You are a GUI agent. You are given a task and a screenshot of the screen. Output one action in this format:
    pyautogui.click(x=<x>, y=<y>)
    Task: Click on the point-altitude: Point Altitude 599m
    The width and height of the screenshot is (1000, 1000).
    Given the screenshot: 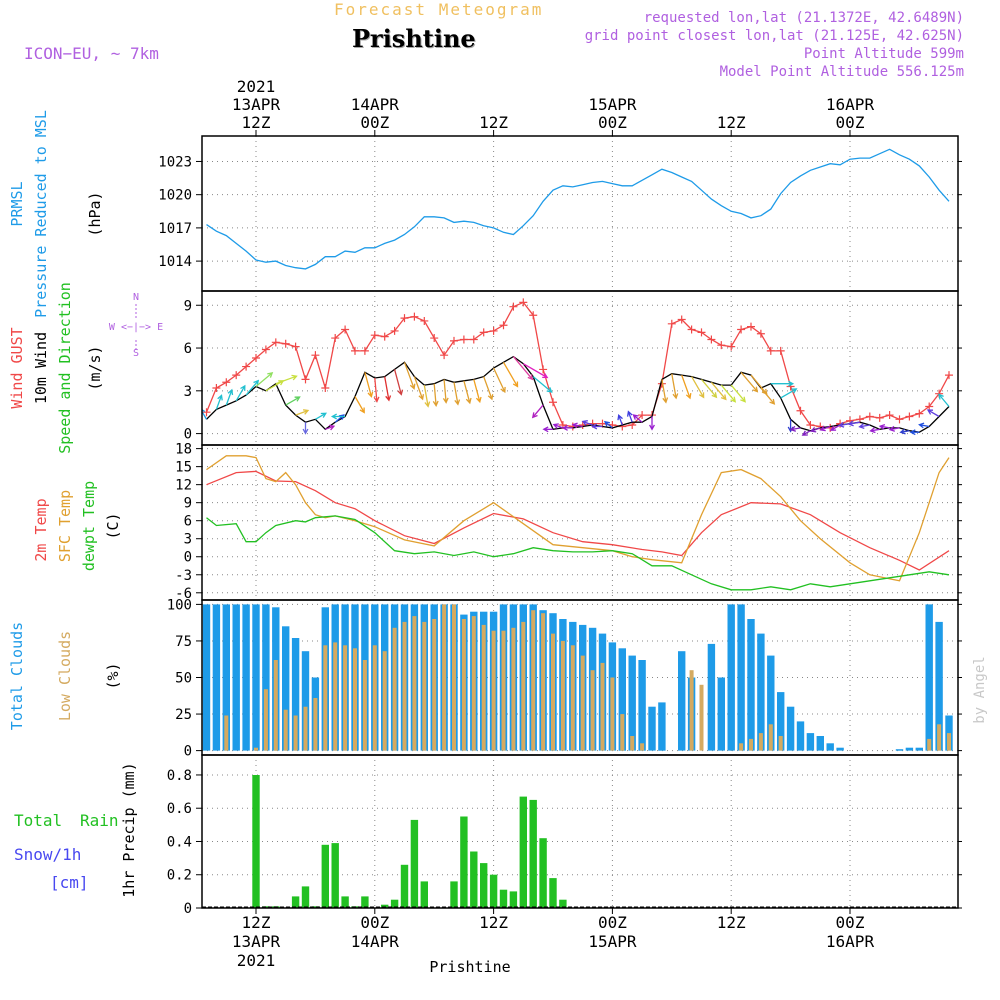 What is the action you would take?
    pyautogui.click(x=883, y=54)
    